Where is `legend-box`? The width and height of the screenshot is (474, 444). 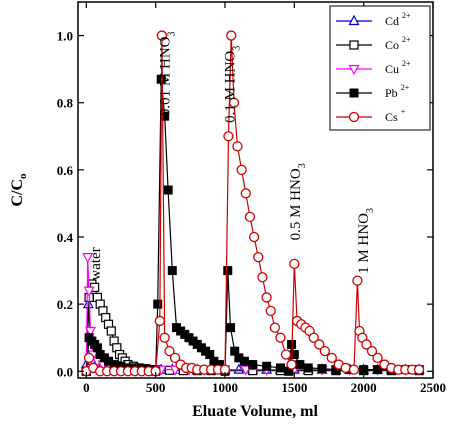
legend-box is located at coordinates (380, 68).